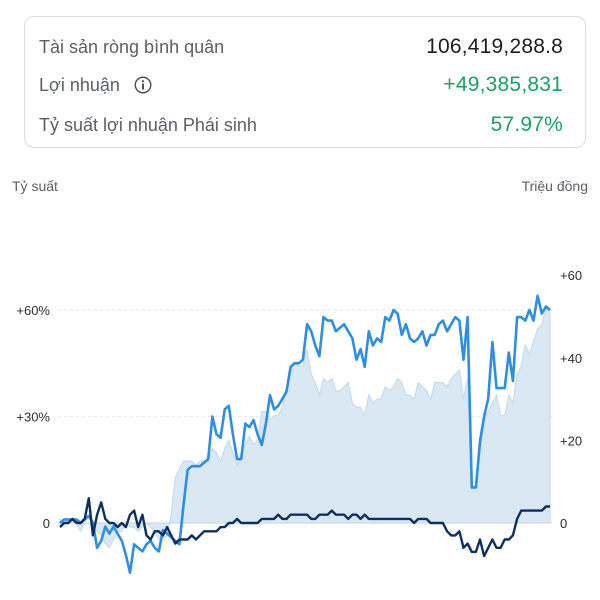 The image size is (600, 600). I want to click on left-axis-title: Tỷ suất, so click(35, 186).